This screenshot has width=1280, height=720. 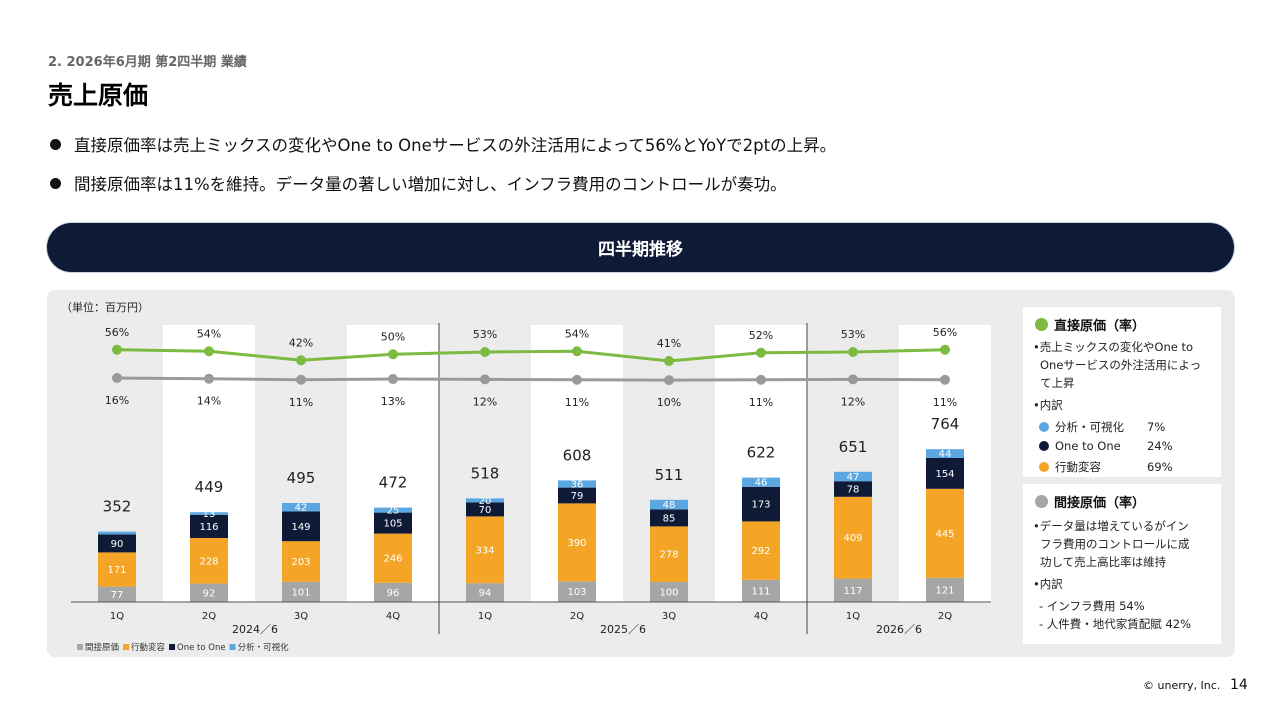 I want to click on ratio-label-direct_line: 53%, so click(x=485, y=334).